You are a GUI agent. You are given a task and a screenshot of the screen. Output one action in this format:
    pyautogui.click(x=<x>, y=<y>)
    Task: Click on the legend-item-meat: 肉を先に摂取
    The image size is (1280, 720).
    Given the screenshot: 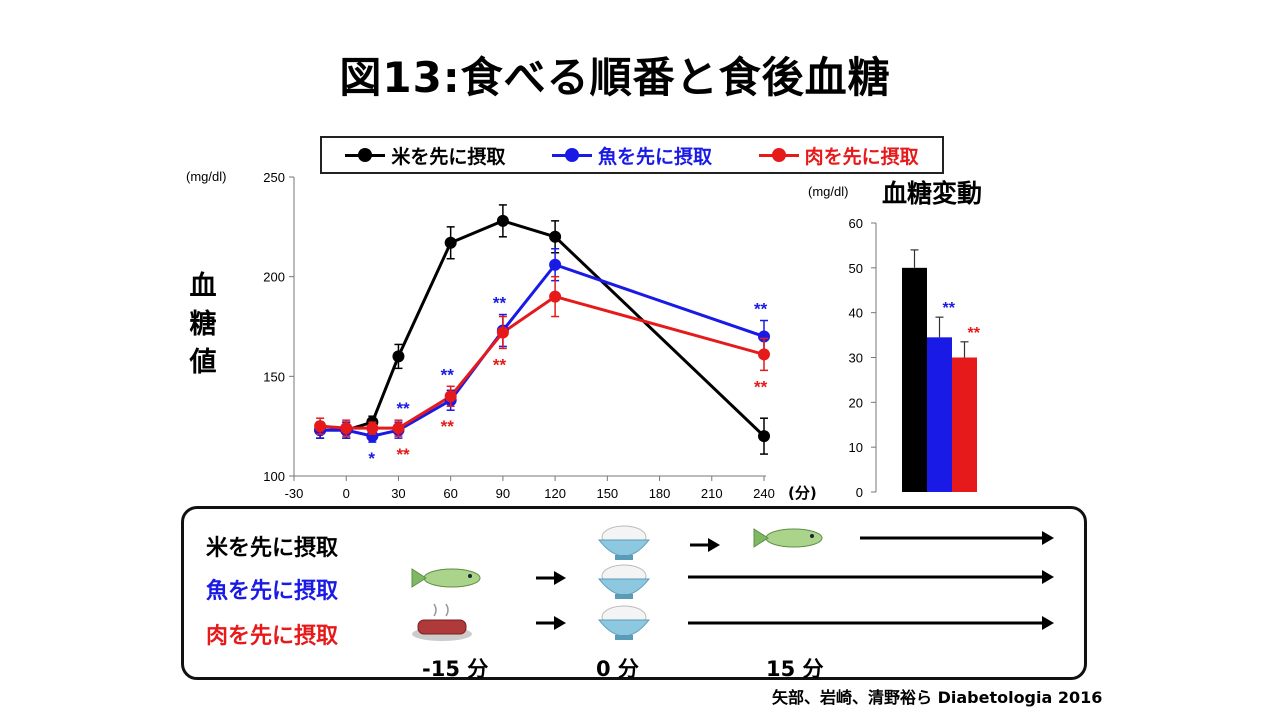 What is the action you would take?
    pyautogui.click(x=838, y=155)
    